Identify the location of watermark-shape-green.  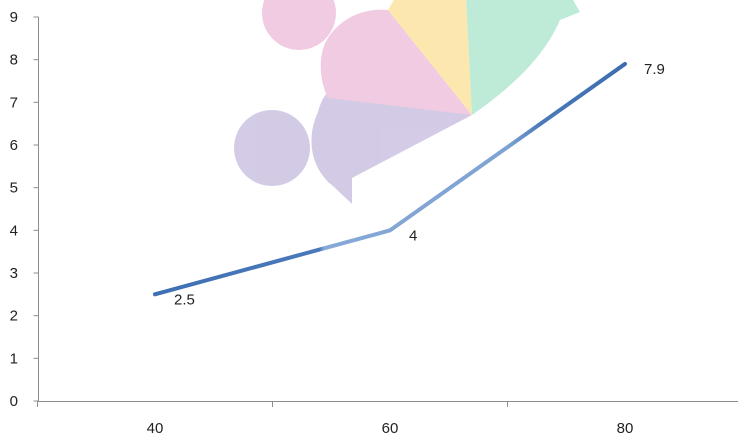
(523, 57).